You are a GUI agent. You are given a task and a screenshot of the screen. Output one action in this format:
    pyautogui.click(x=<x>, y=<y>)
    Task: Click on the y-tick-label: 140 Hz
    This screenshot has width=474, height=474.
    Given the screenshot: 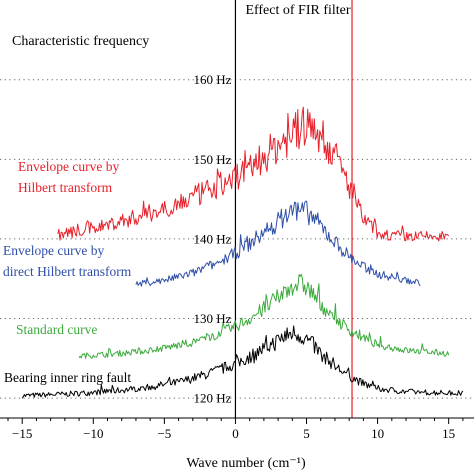 What is the action you would take?
    pyautogui.click(x=213, y=238)
    